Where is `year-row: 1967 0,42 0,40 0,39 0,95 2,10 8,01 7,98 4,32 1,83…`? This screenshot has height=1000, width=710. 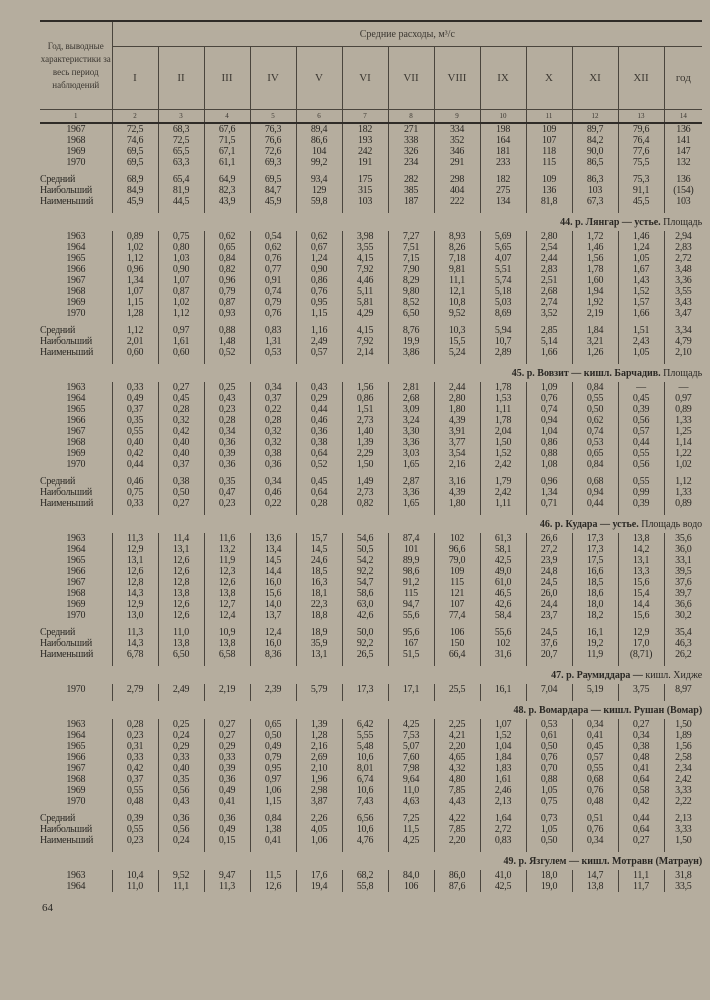 year-row: 1967 0,42 0,40 0,39 0,95 2,10 8,01 7,98 4,32 1,83… is located at coordinates (371, 768).